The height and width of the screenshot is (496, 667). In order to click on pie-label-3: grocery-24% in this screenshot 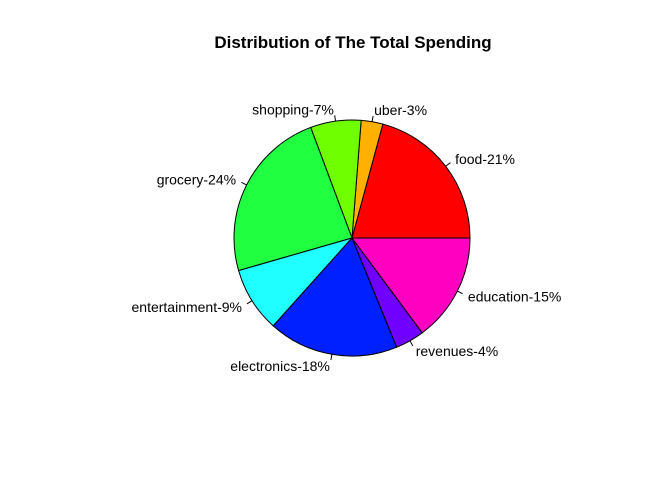, I will do `click(196, 180)`.